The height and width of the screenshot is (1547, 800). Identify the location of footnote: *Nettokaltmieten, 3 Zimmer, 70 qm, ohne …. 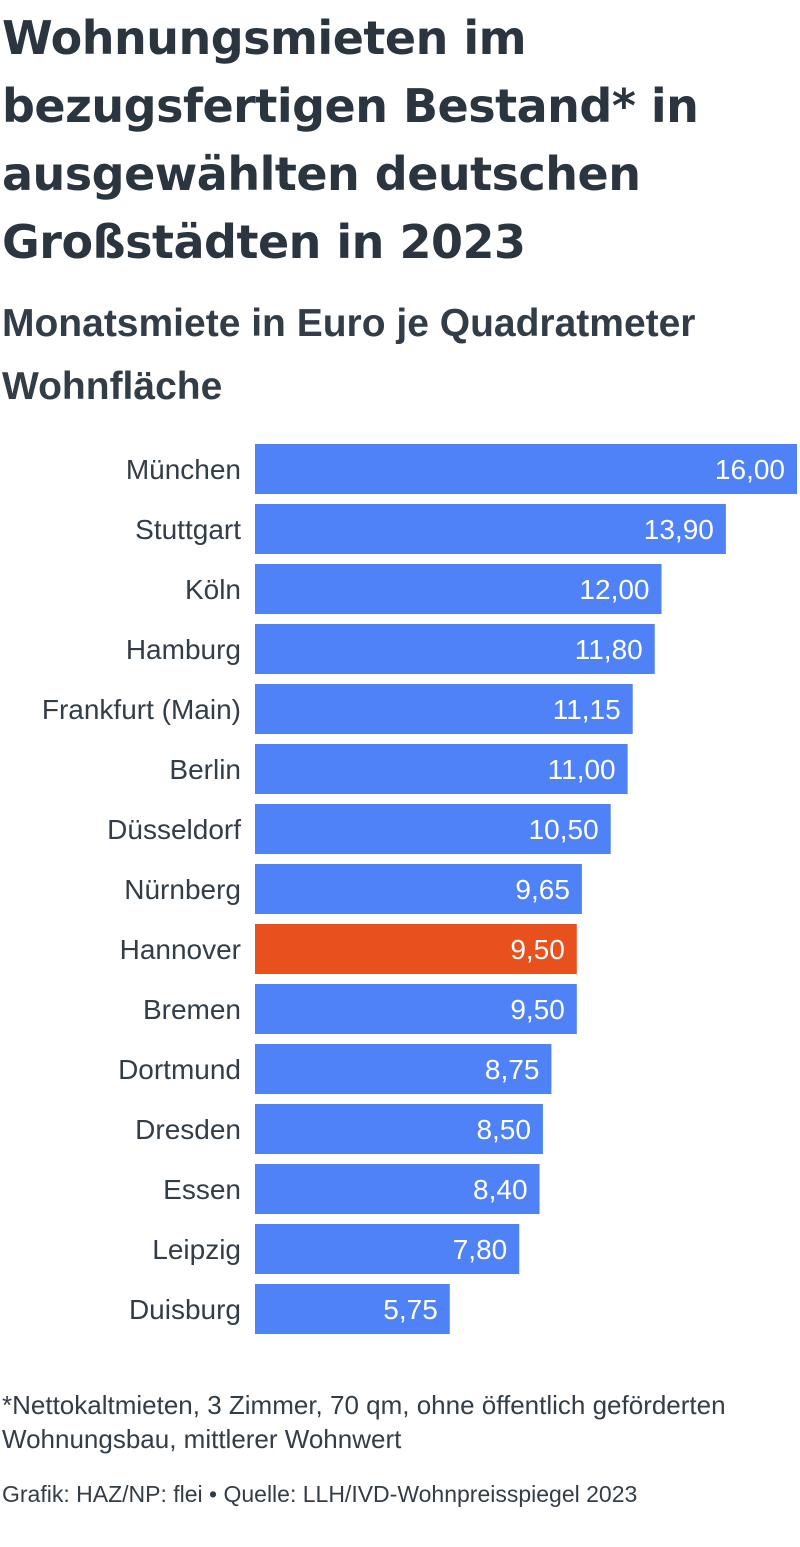
(364, 1422).